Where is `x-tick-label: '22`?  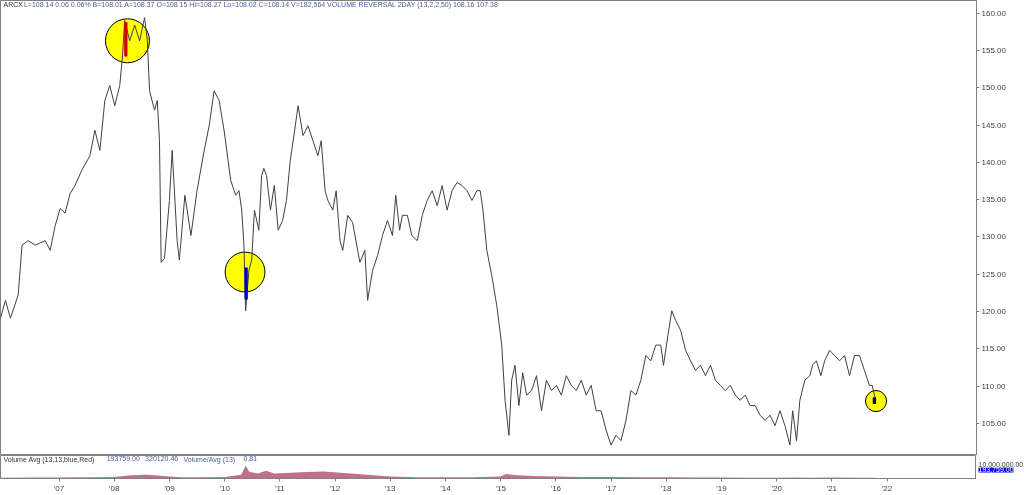 x-tick-label: '22 is located at coordinates (887, 488).